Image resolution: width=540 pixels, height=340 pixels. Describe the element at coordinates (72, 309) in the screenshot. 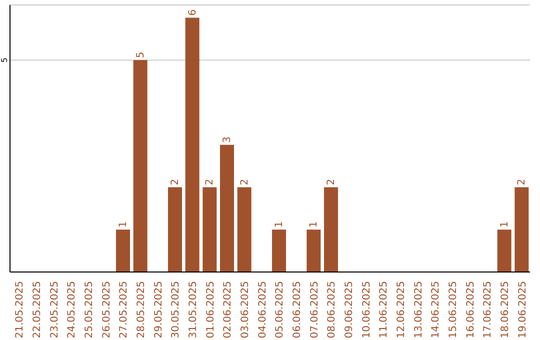

I see `x-tick-label: 24.05.2025` at that location.